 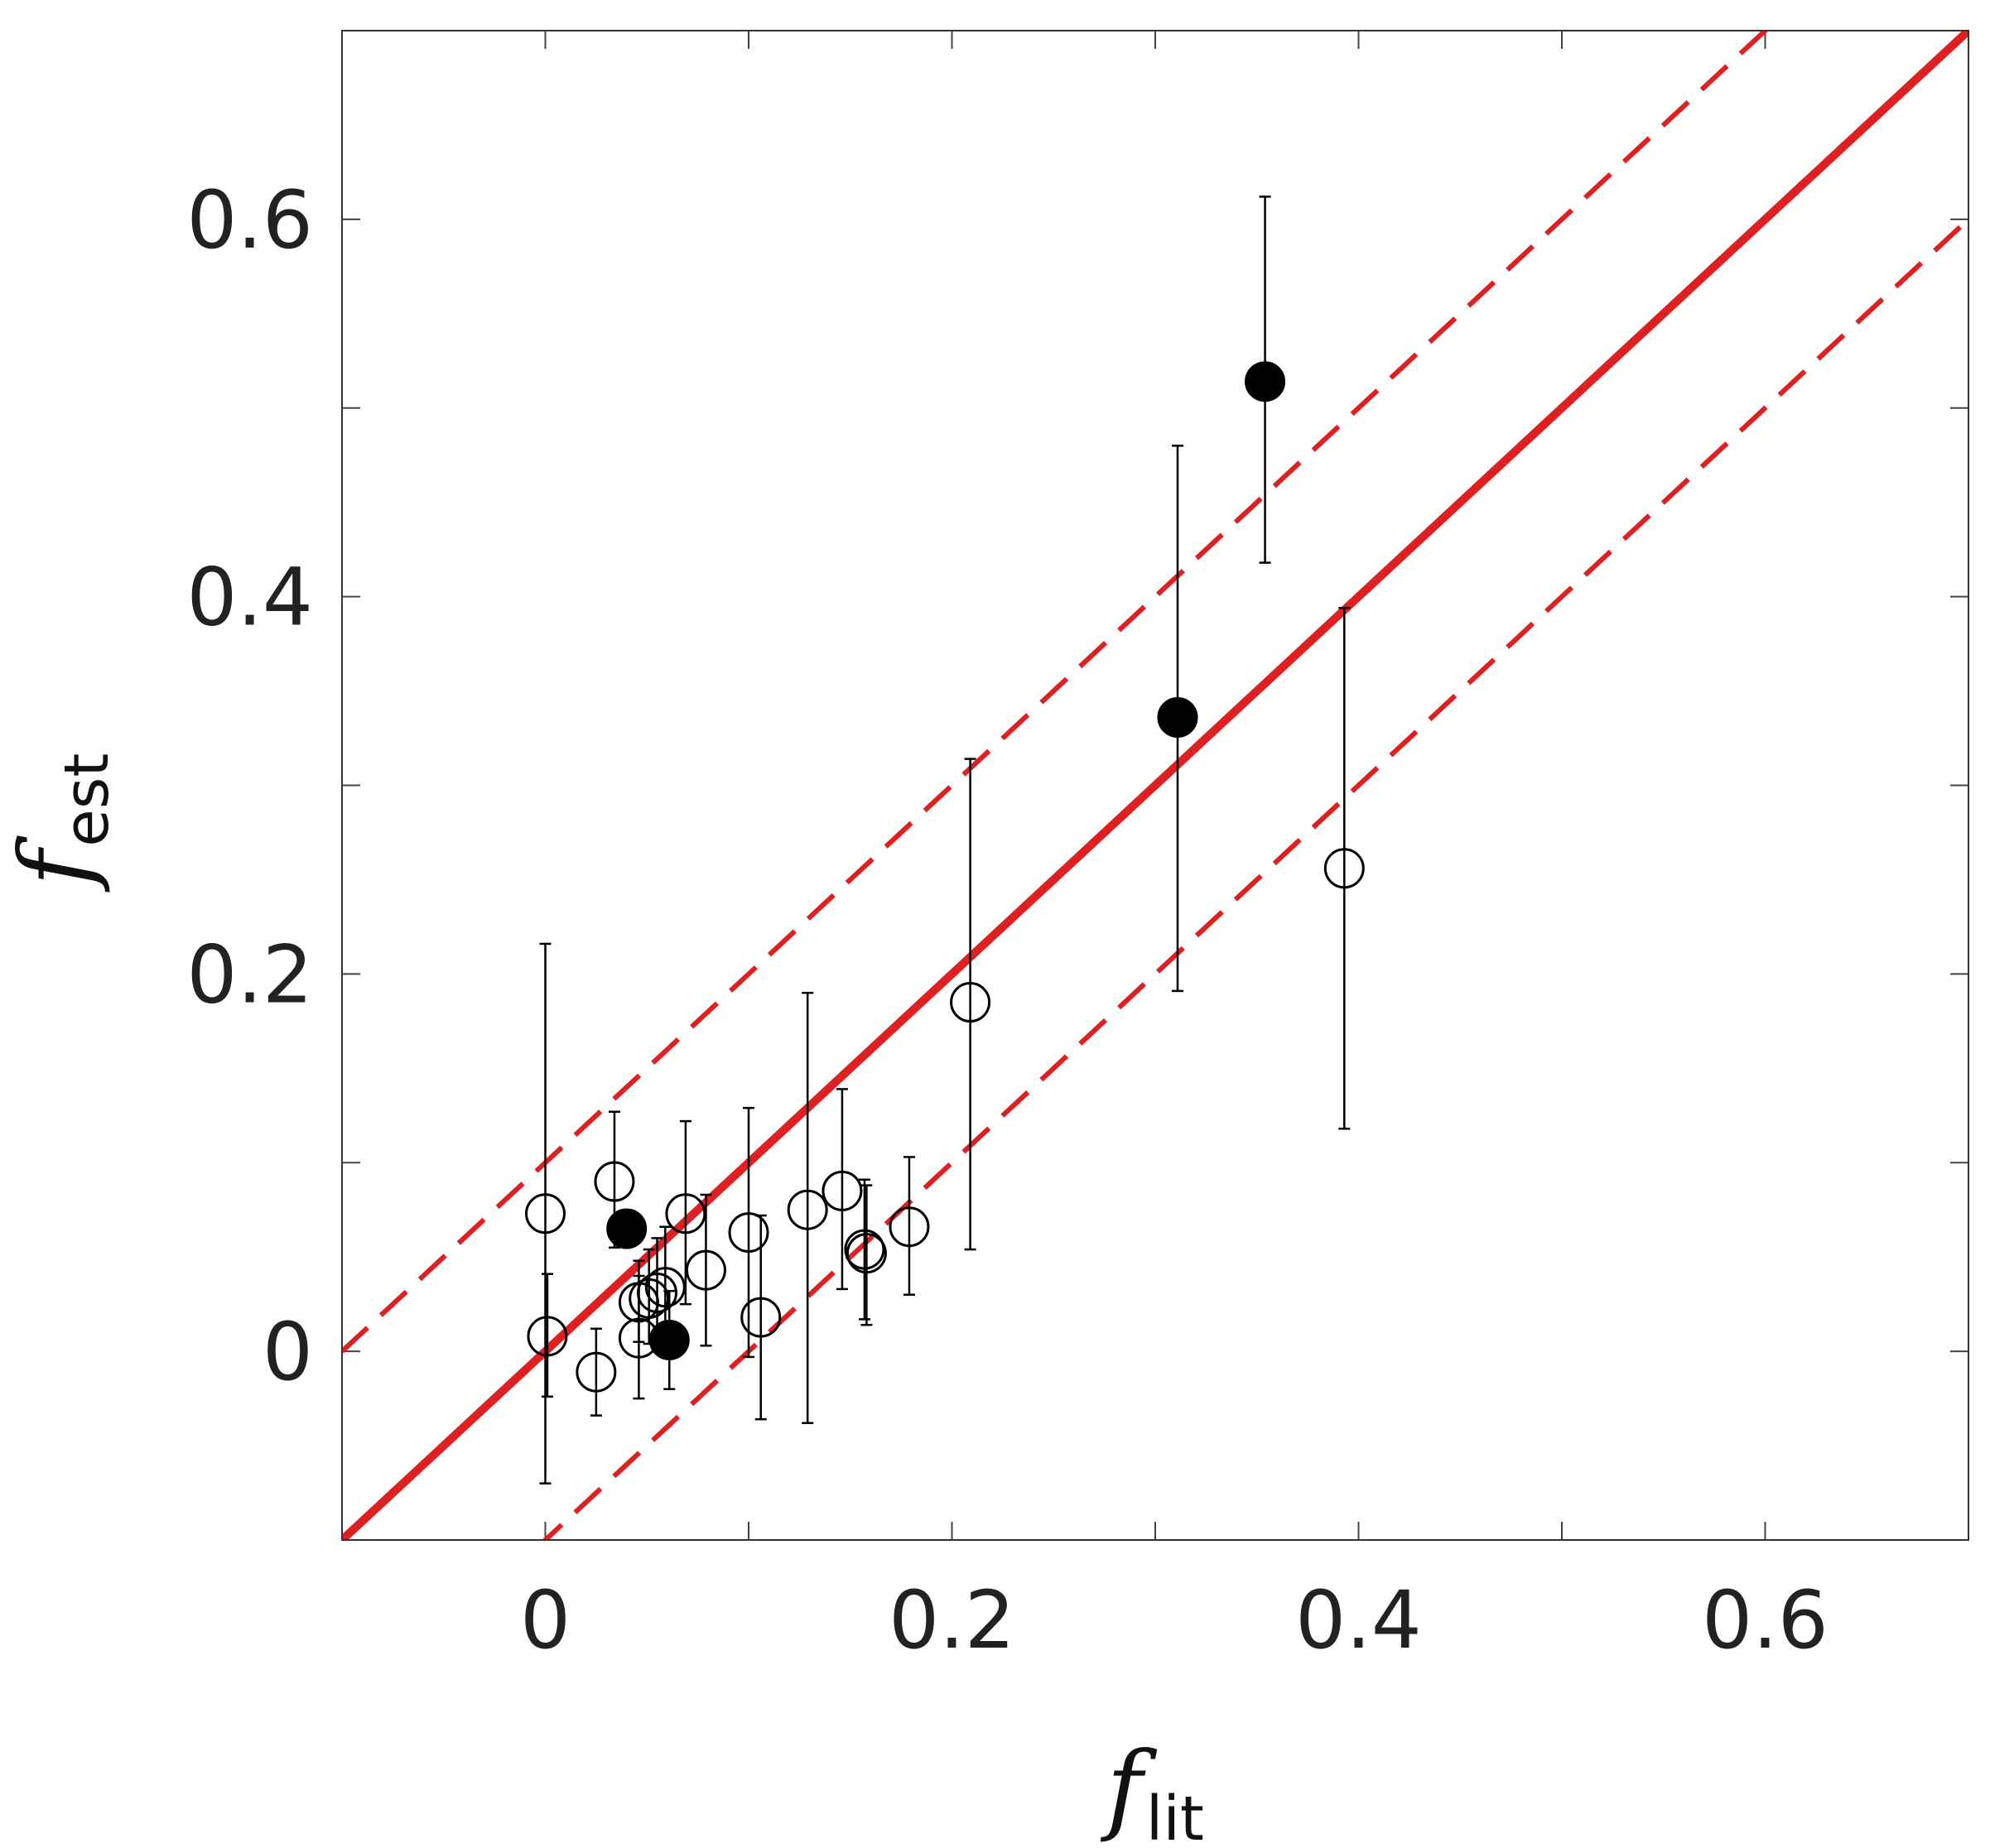 I want to click on x-axis-label: flit, so click(x=1152, y=1789).